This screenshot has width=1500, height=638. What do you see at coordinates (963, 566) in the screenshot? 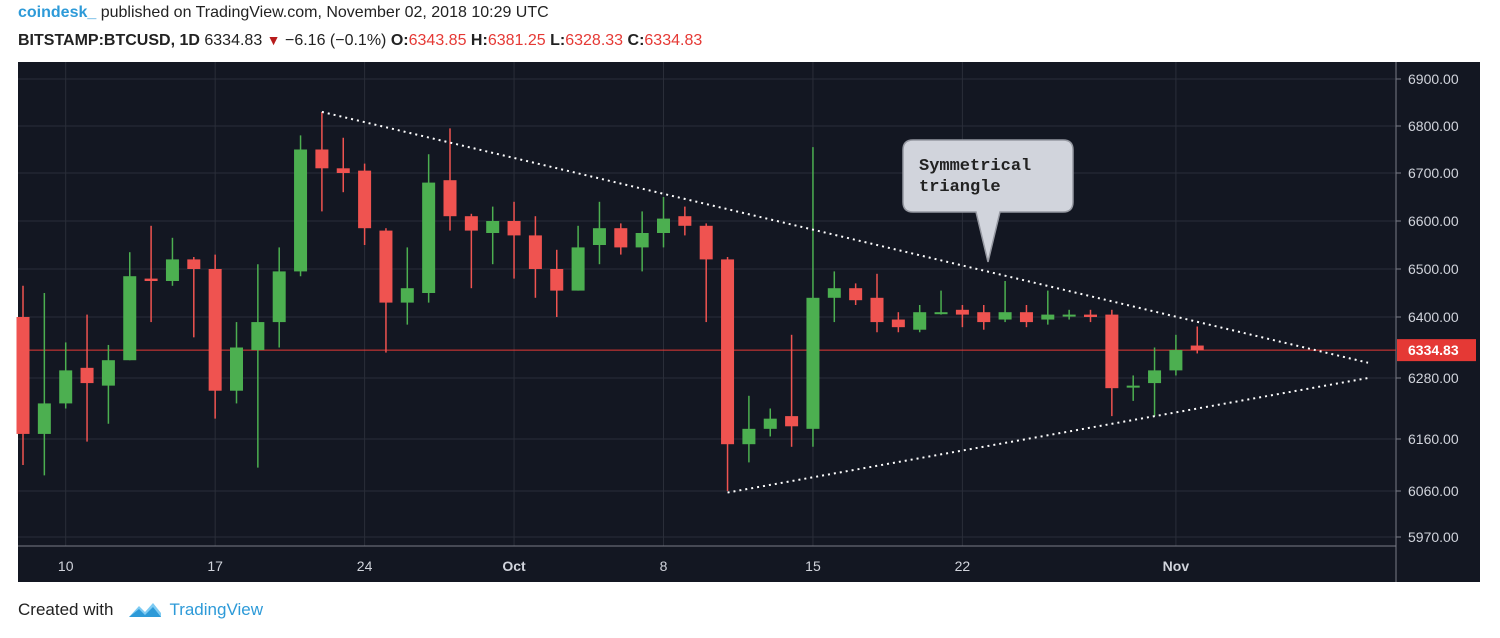
I see `time-tick-label: 22` at bounding box center [963, 566].